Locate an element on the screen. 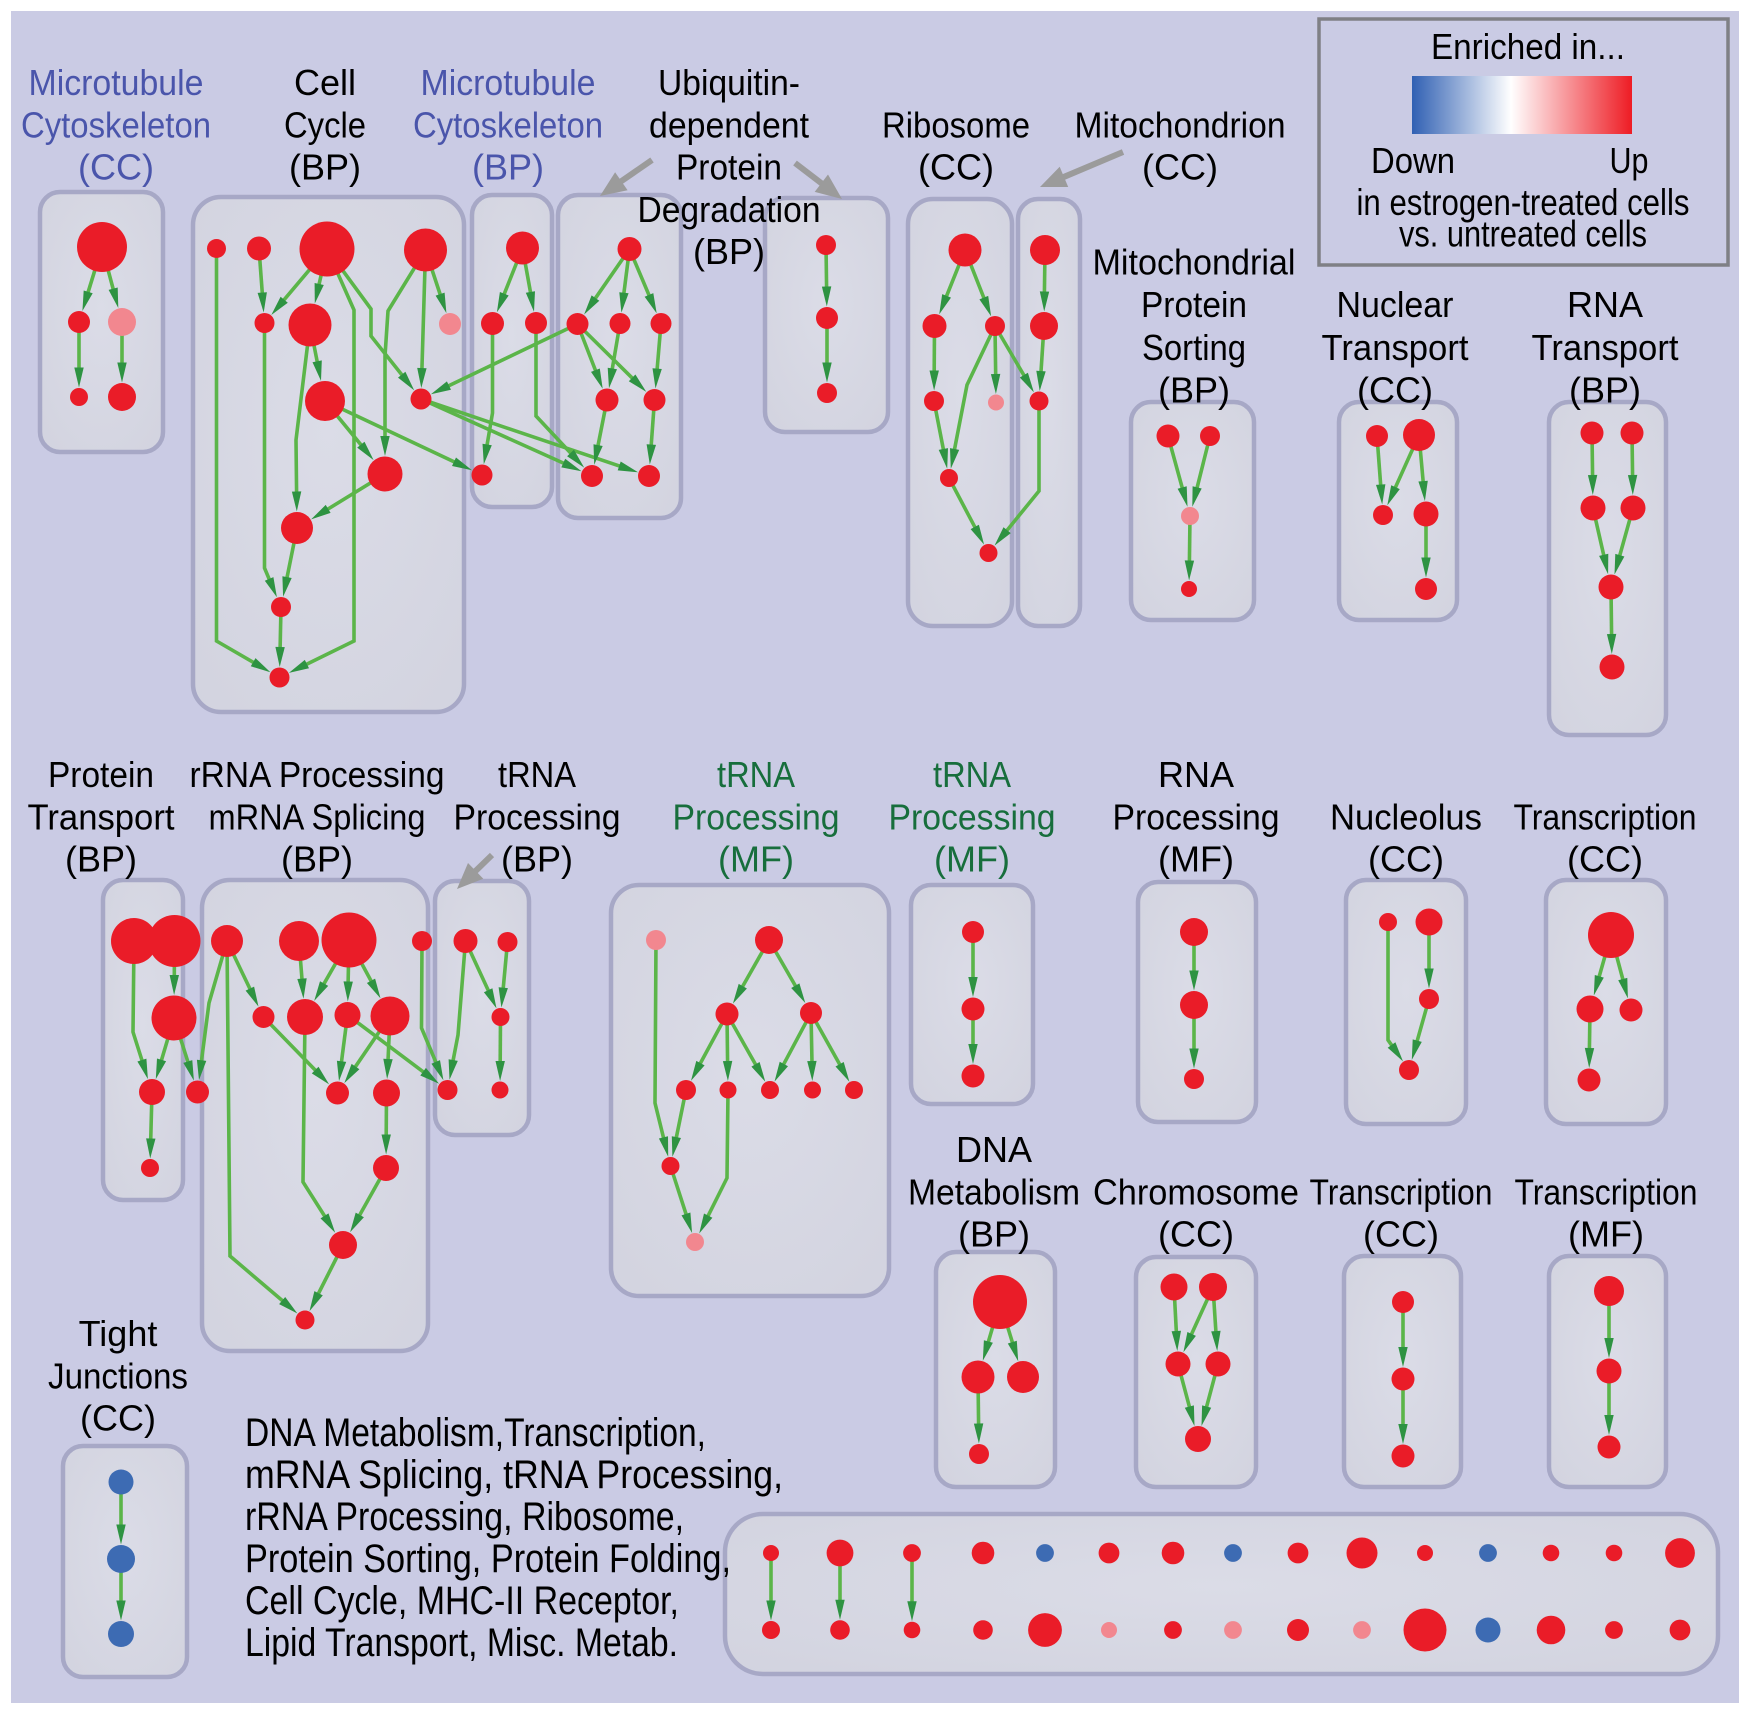 The image size is (1750, 1715). svg-text: rRNA Processing is located at coordinates (317, 774).